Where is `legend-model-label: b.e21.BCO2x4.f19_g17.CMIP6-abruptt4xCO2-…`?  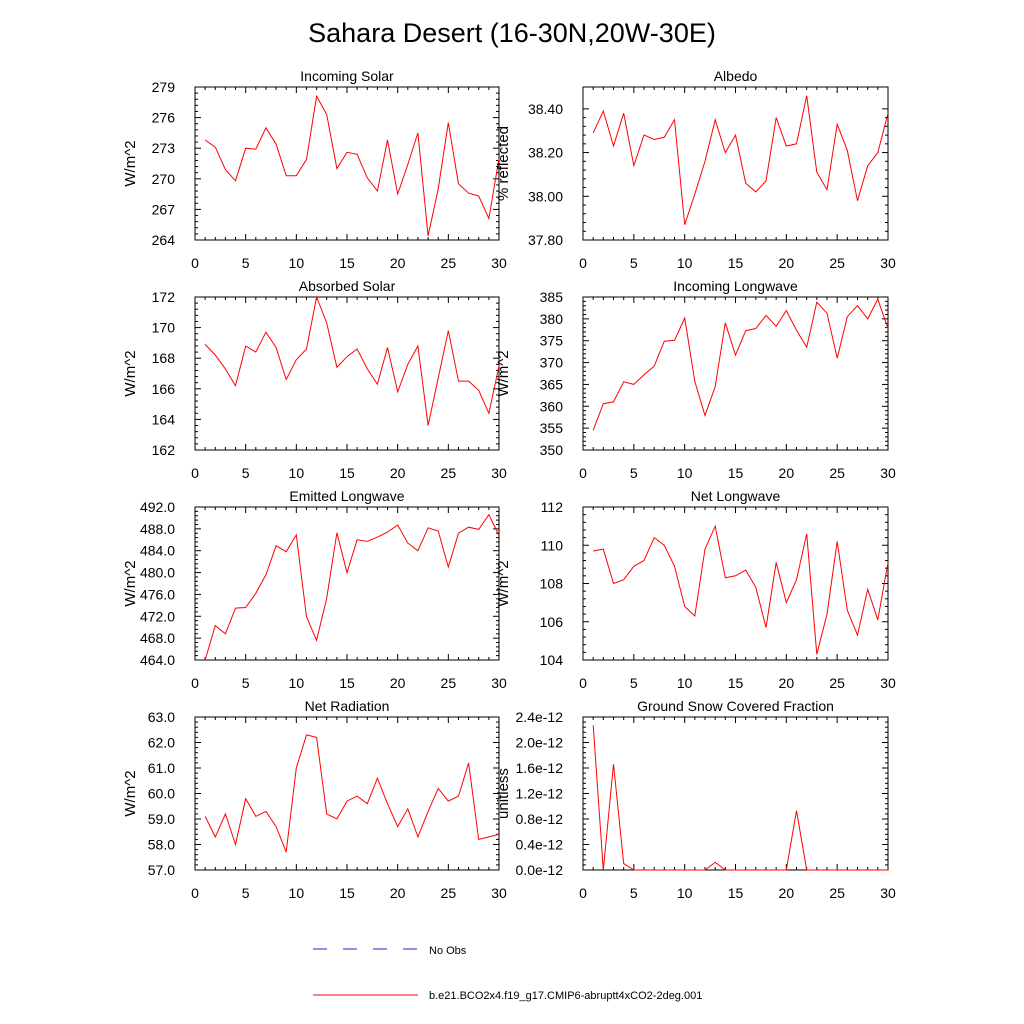
legend-model-label: b.e21.BCO2x4.f19_g17.CMIP6-abruptt4xCO2-… is located at coordinates (565, 996).